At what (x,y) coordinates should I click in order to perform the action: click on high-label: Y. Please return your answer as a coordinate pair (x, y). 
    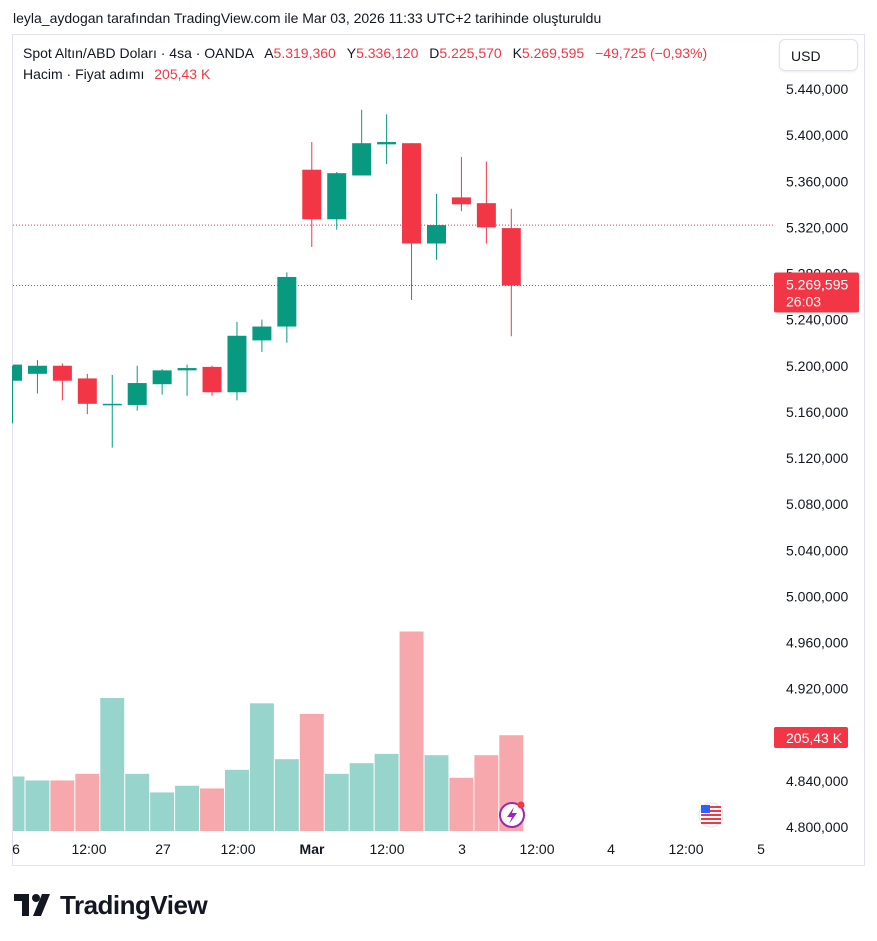
    Looking at the image, I should click on (351, 53).